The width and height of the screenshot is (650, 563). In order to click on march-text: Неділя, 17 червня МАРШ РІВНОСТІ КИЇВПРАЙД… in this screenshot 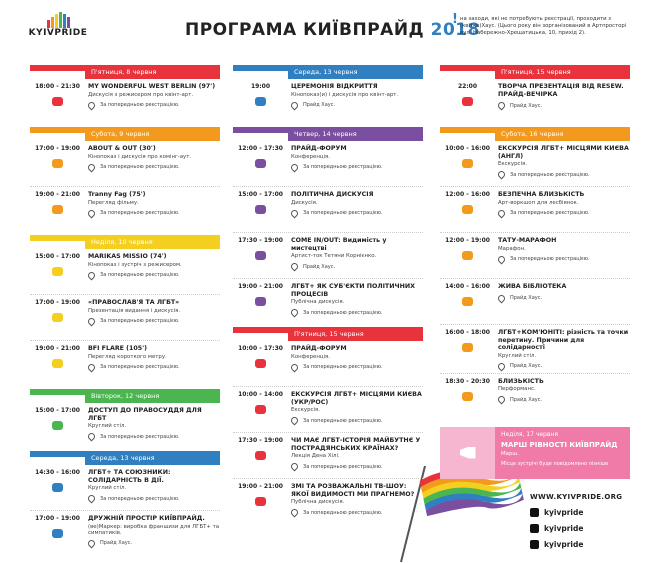, I will do `click(562, 452)`.